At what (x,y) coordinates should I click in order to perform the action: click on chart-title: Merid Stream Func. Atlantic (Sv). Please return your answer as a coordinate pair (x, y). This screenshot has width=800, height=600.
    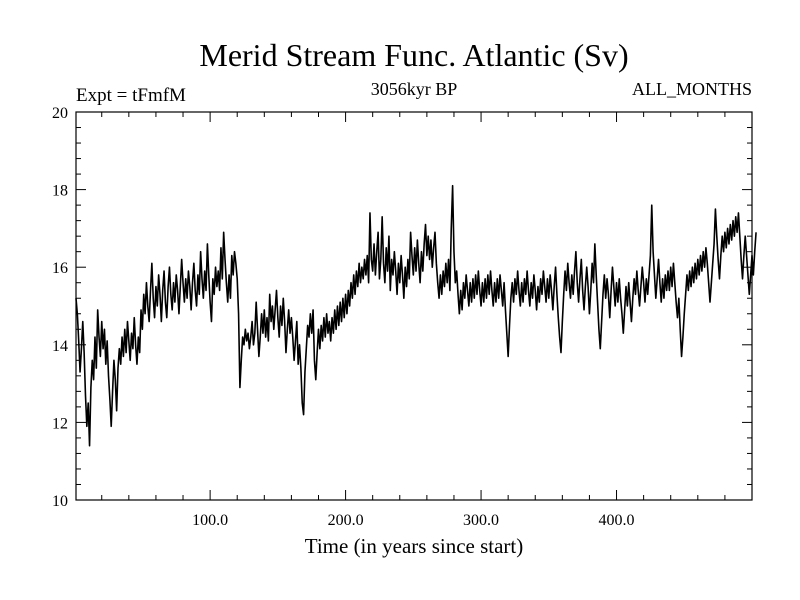
    Looking at the image, I should click on (413, 55).